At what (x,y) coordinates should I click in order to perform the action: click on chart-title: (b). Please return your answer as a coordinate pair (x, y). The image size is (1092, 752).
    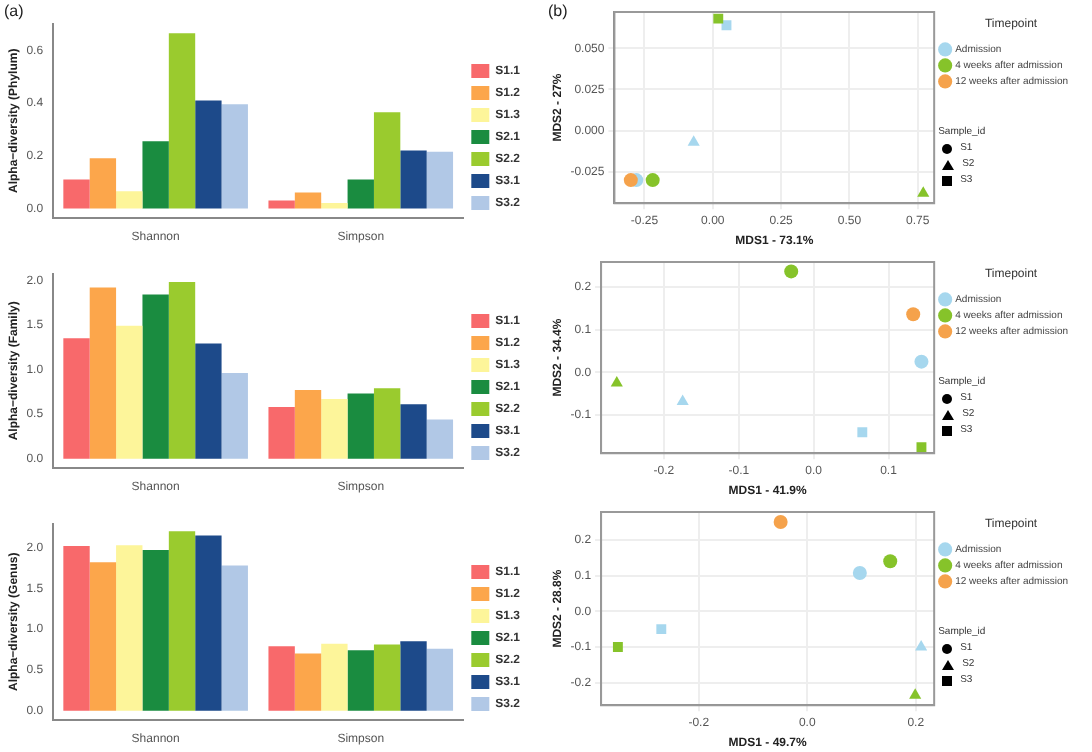
    Looking at the image, I should click on (558, 11).